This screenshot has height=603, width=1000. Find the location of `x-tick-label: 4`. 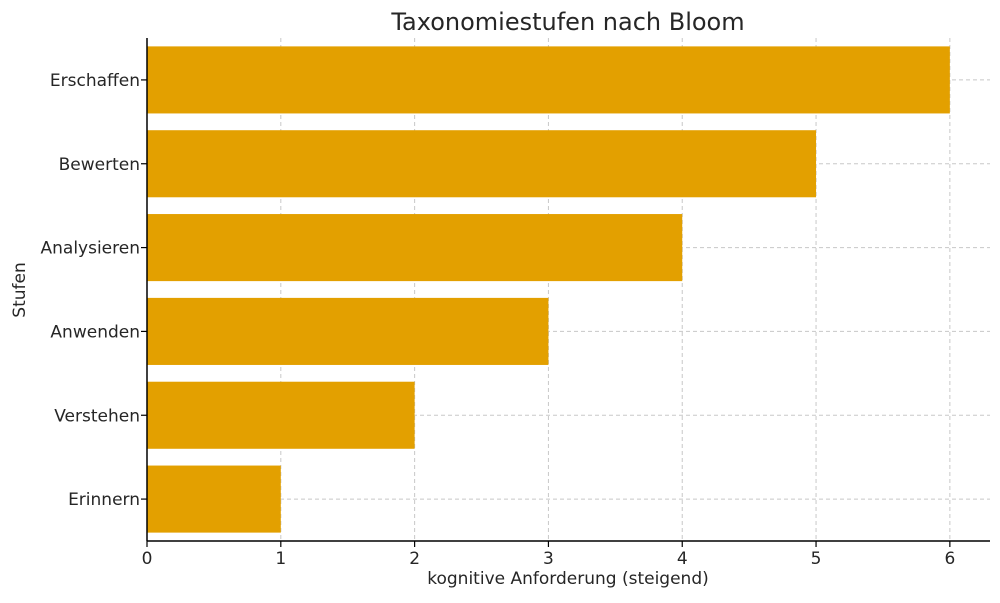

x-tick-label: 4 is located at coordinates (682, 559).